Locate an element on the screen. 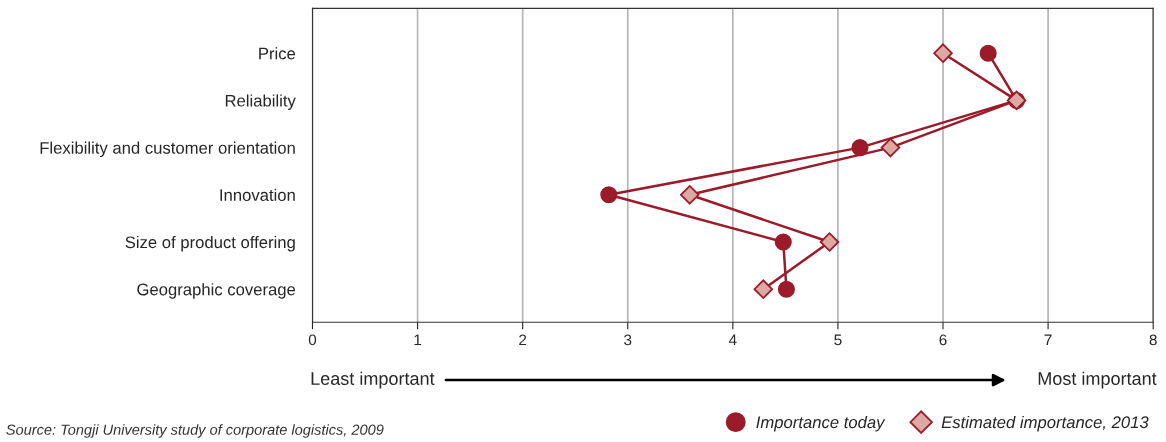 The height and width of the screenshot is (442, 1166). legend-label: Importance today is located at coordinates (821, 423).